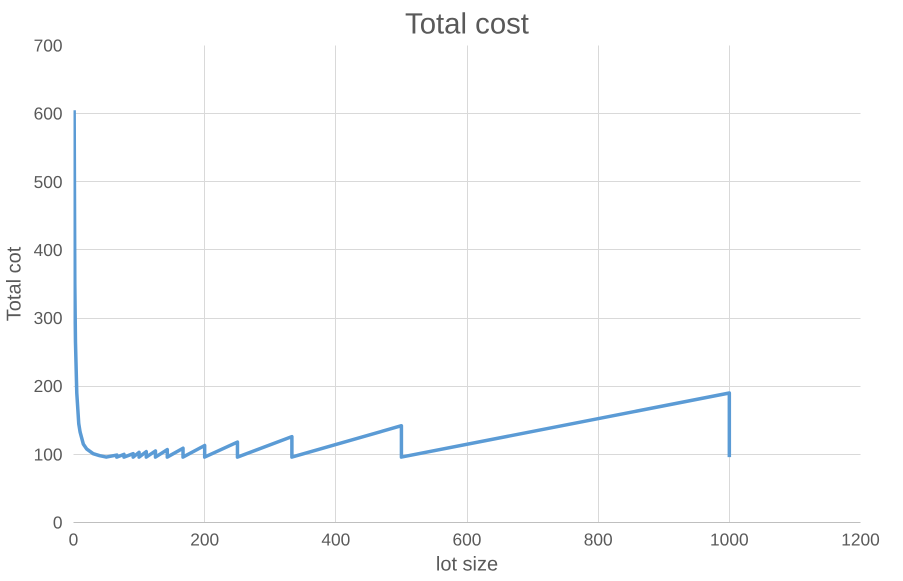 Image resolution: width=903 pixels, height=581 pixels. I want to click on y-tick-label: 700, so click(48, 46).